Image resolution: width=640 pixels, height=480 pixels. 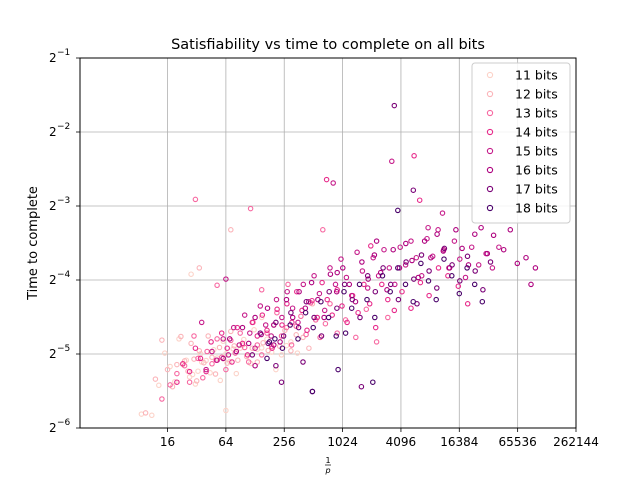 I want to click on y-tick-label: 2 −1, so click(x=59, y=56).